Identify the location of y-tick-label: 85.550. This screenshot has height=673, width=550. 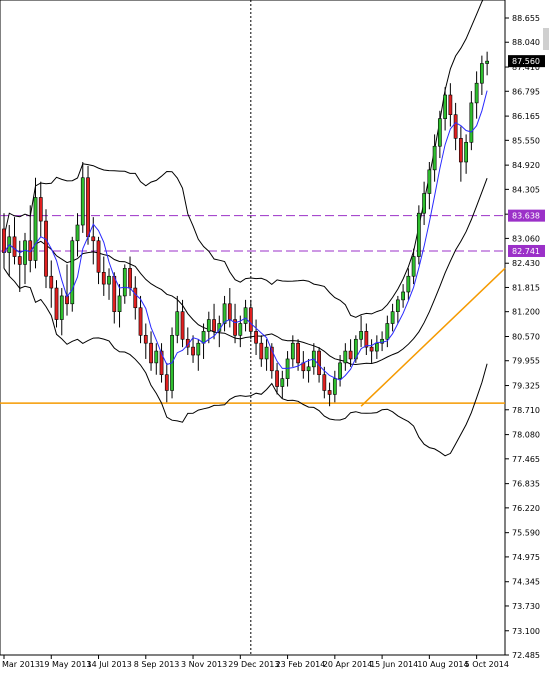
(526, 140).